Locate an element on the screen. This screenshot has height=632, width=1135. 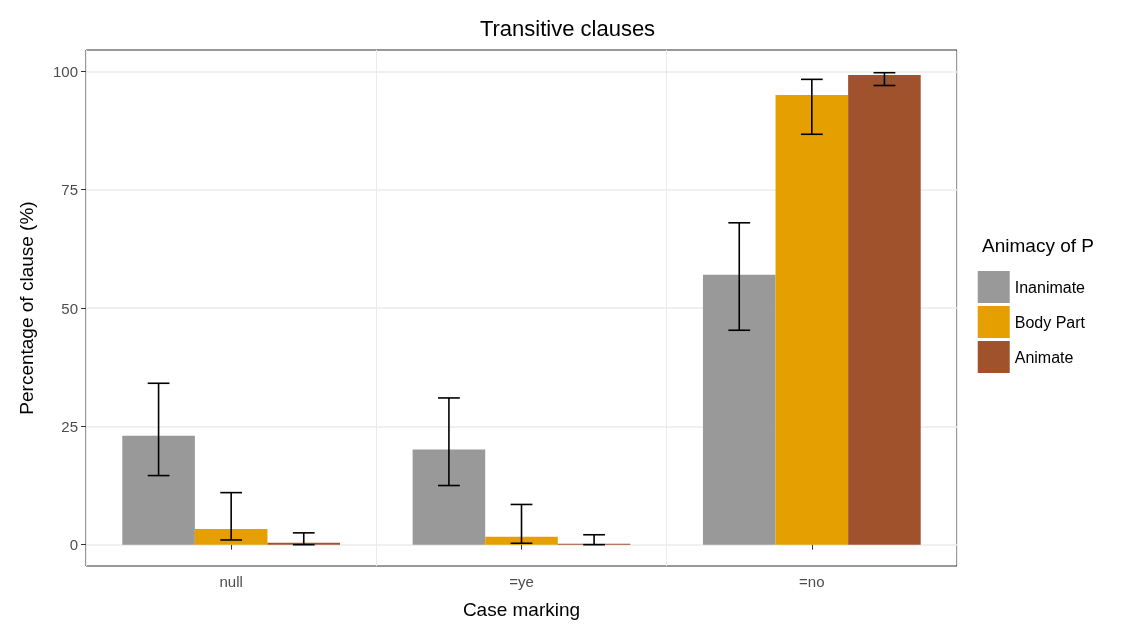
x-tick-label: =ye is located at coordinates (521, 581).